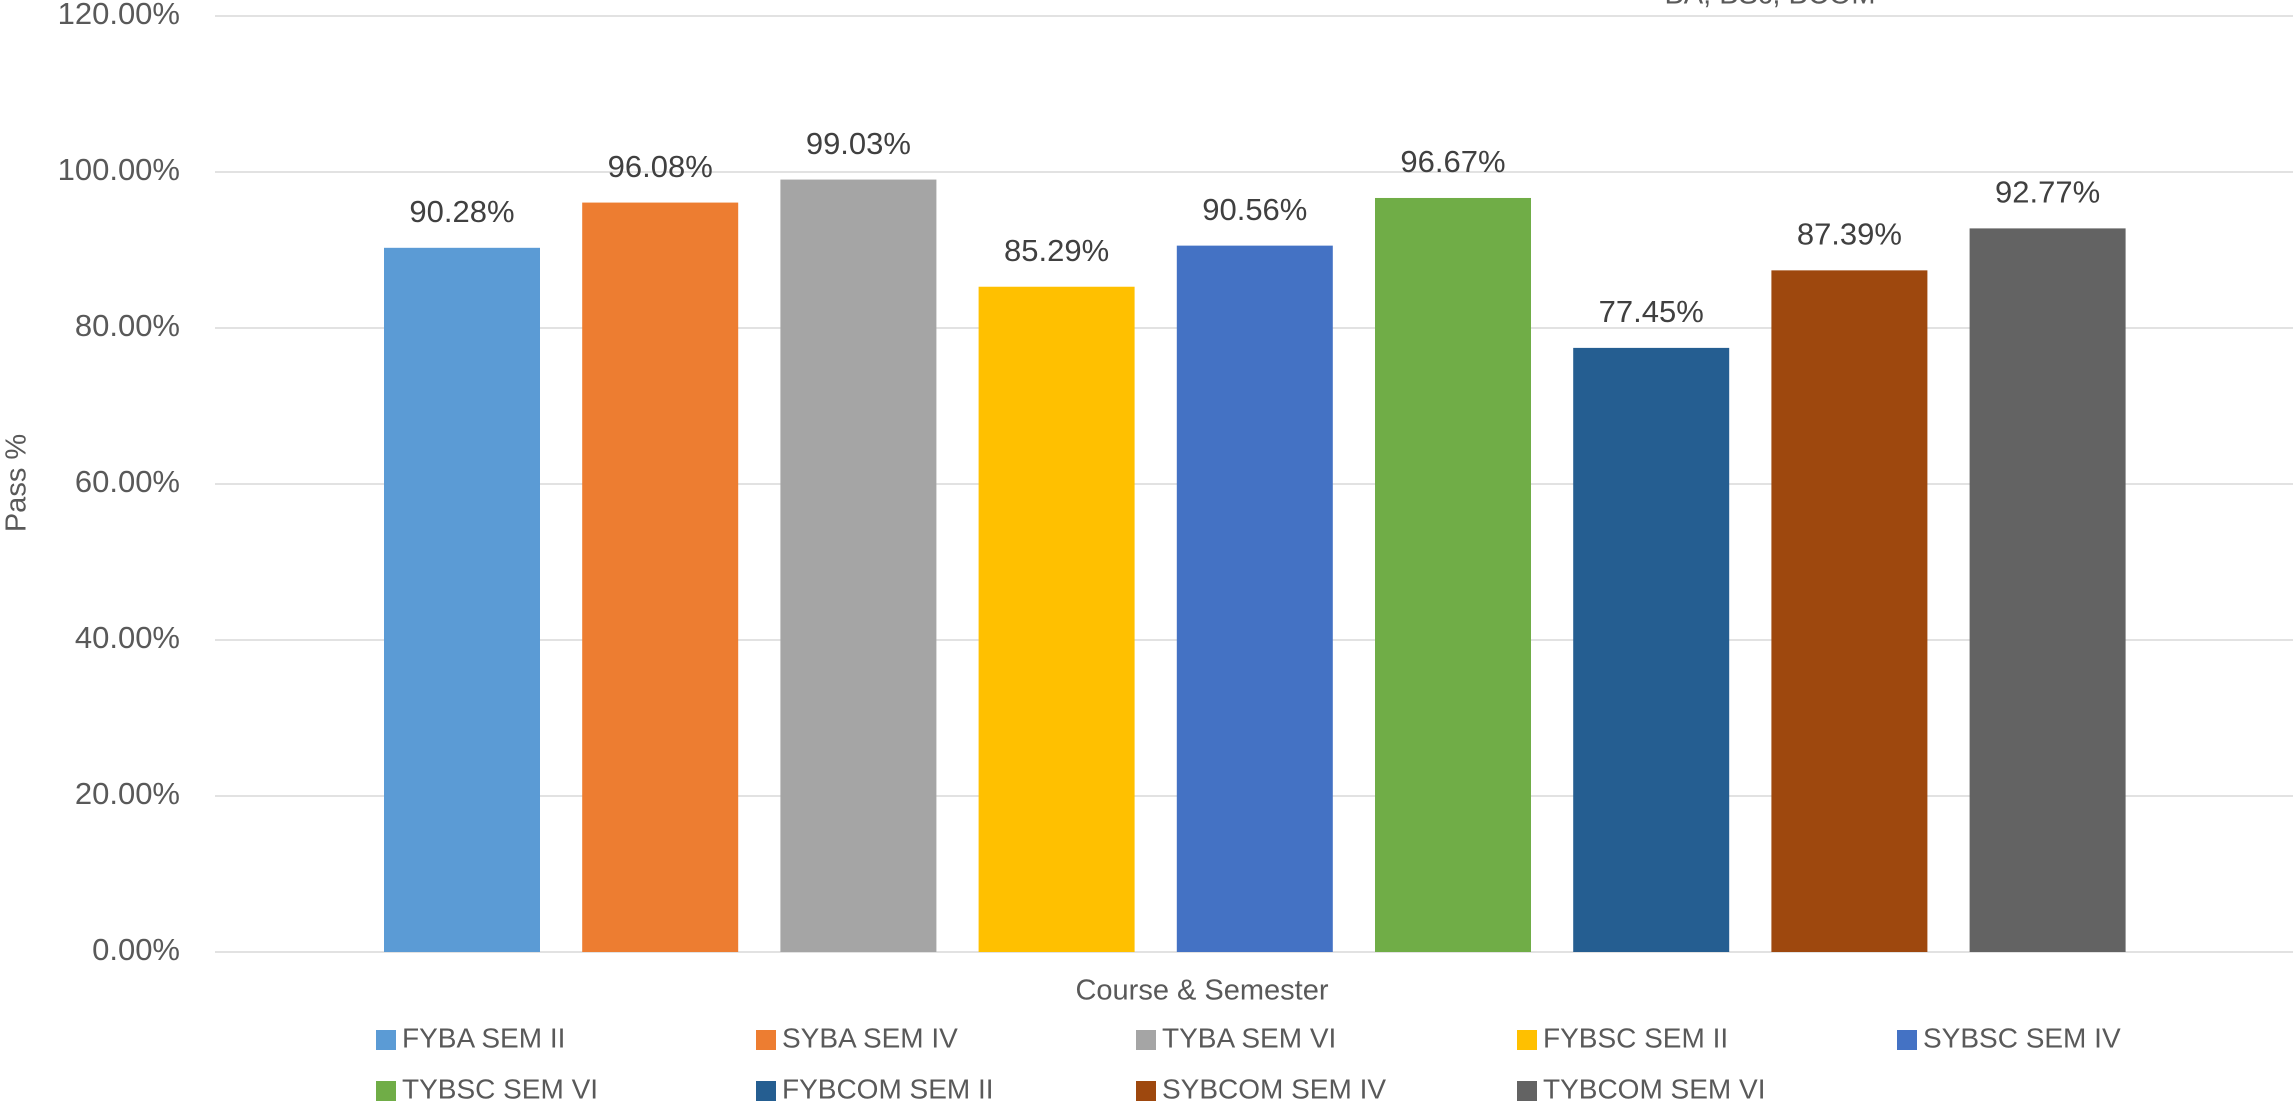  Describe the element at coordinates (127, 481) in the screenshot. I see `y-tick-label: 60.00%` at that location.